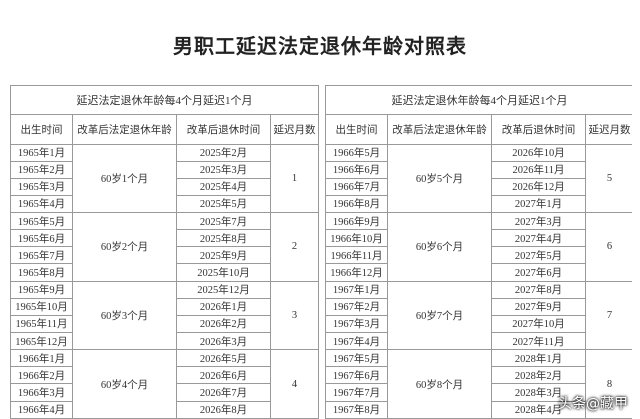 The width and height of the screenshot is (640, 419). Describe the element at coordinates (124, 129) in the screenshot. I see `column-header: 改革后法定退休年龄` at that location.